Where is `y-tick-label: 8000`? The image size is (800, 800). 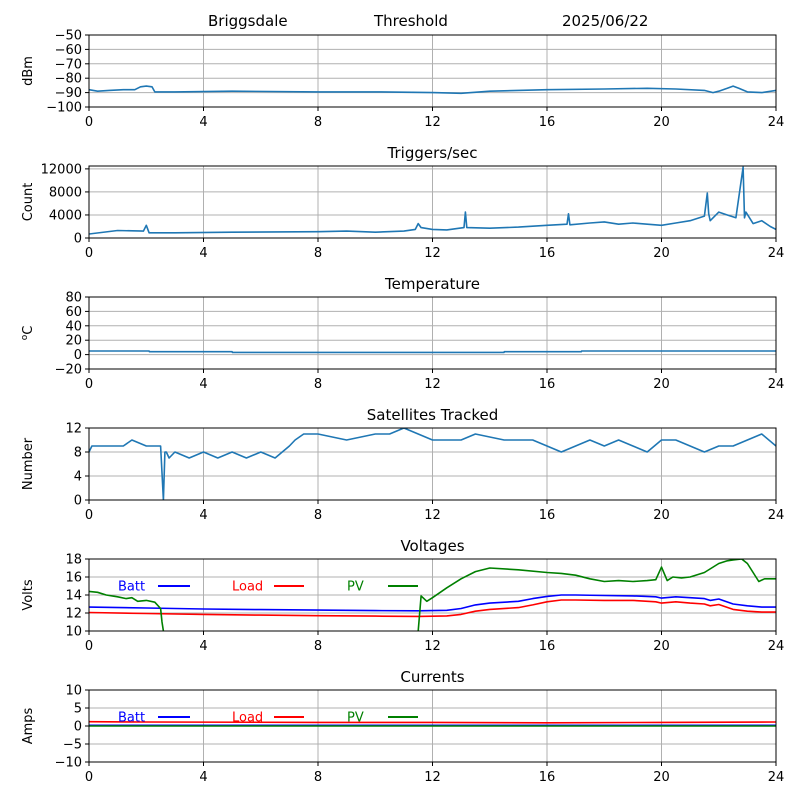 y-tick-label: 8000 is located at coordinates (65, 192).